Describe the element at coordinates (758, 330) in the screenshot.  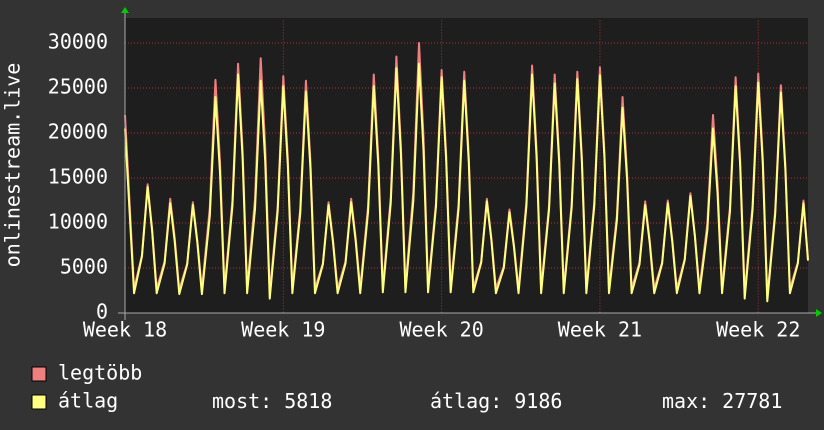
I see `x-tick-label: Week 22` at that location.